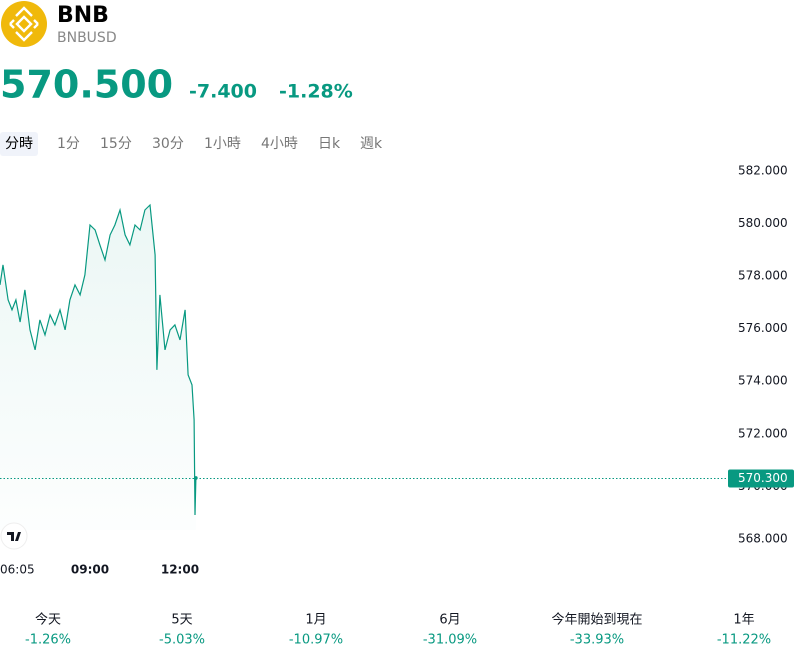  I want to click on pair: BNBUSD, so click(87, 38).